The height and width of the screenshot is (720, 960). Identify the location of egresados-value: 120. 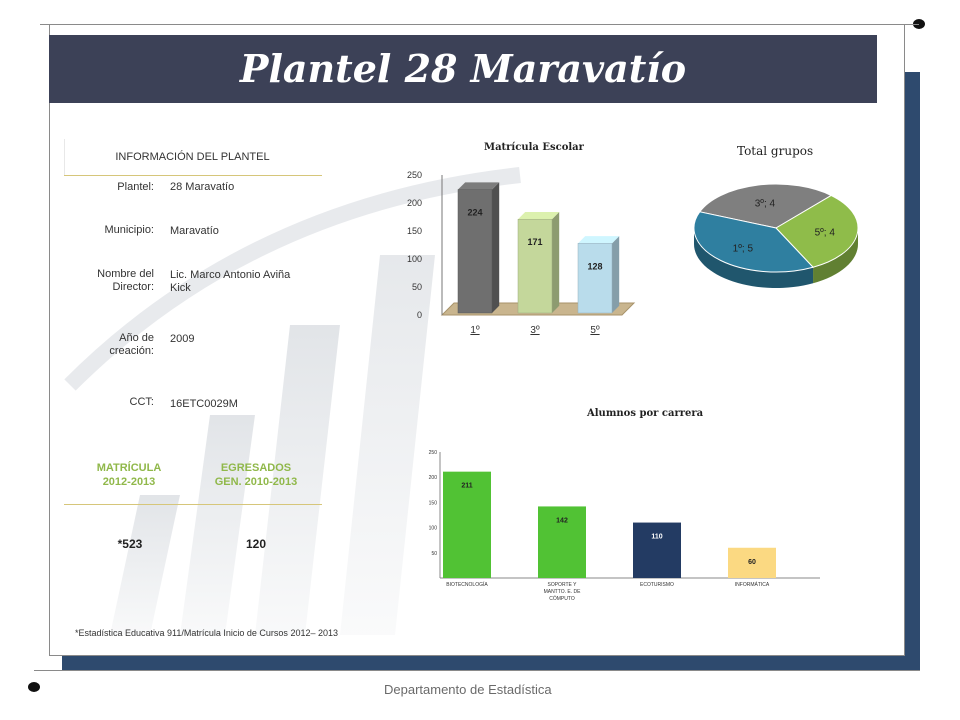
(256, 544).